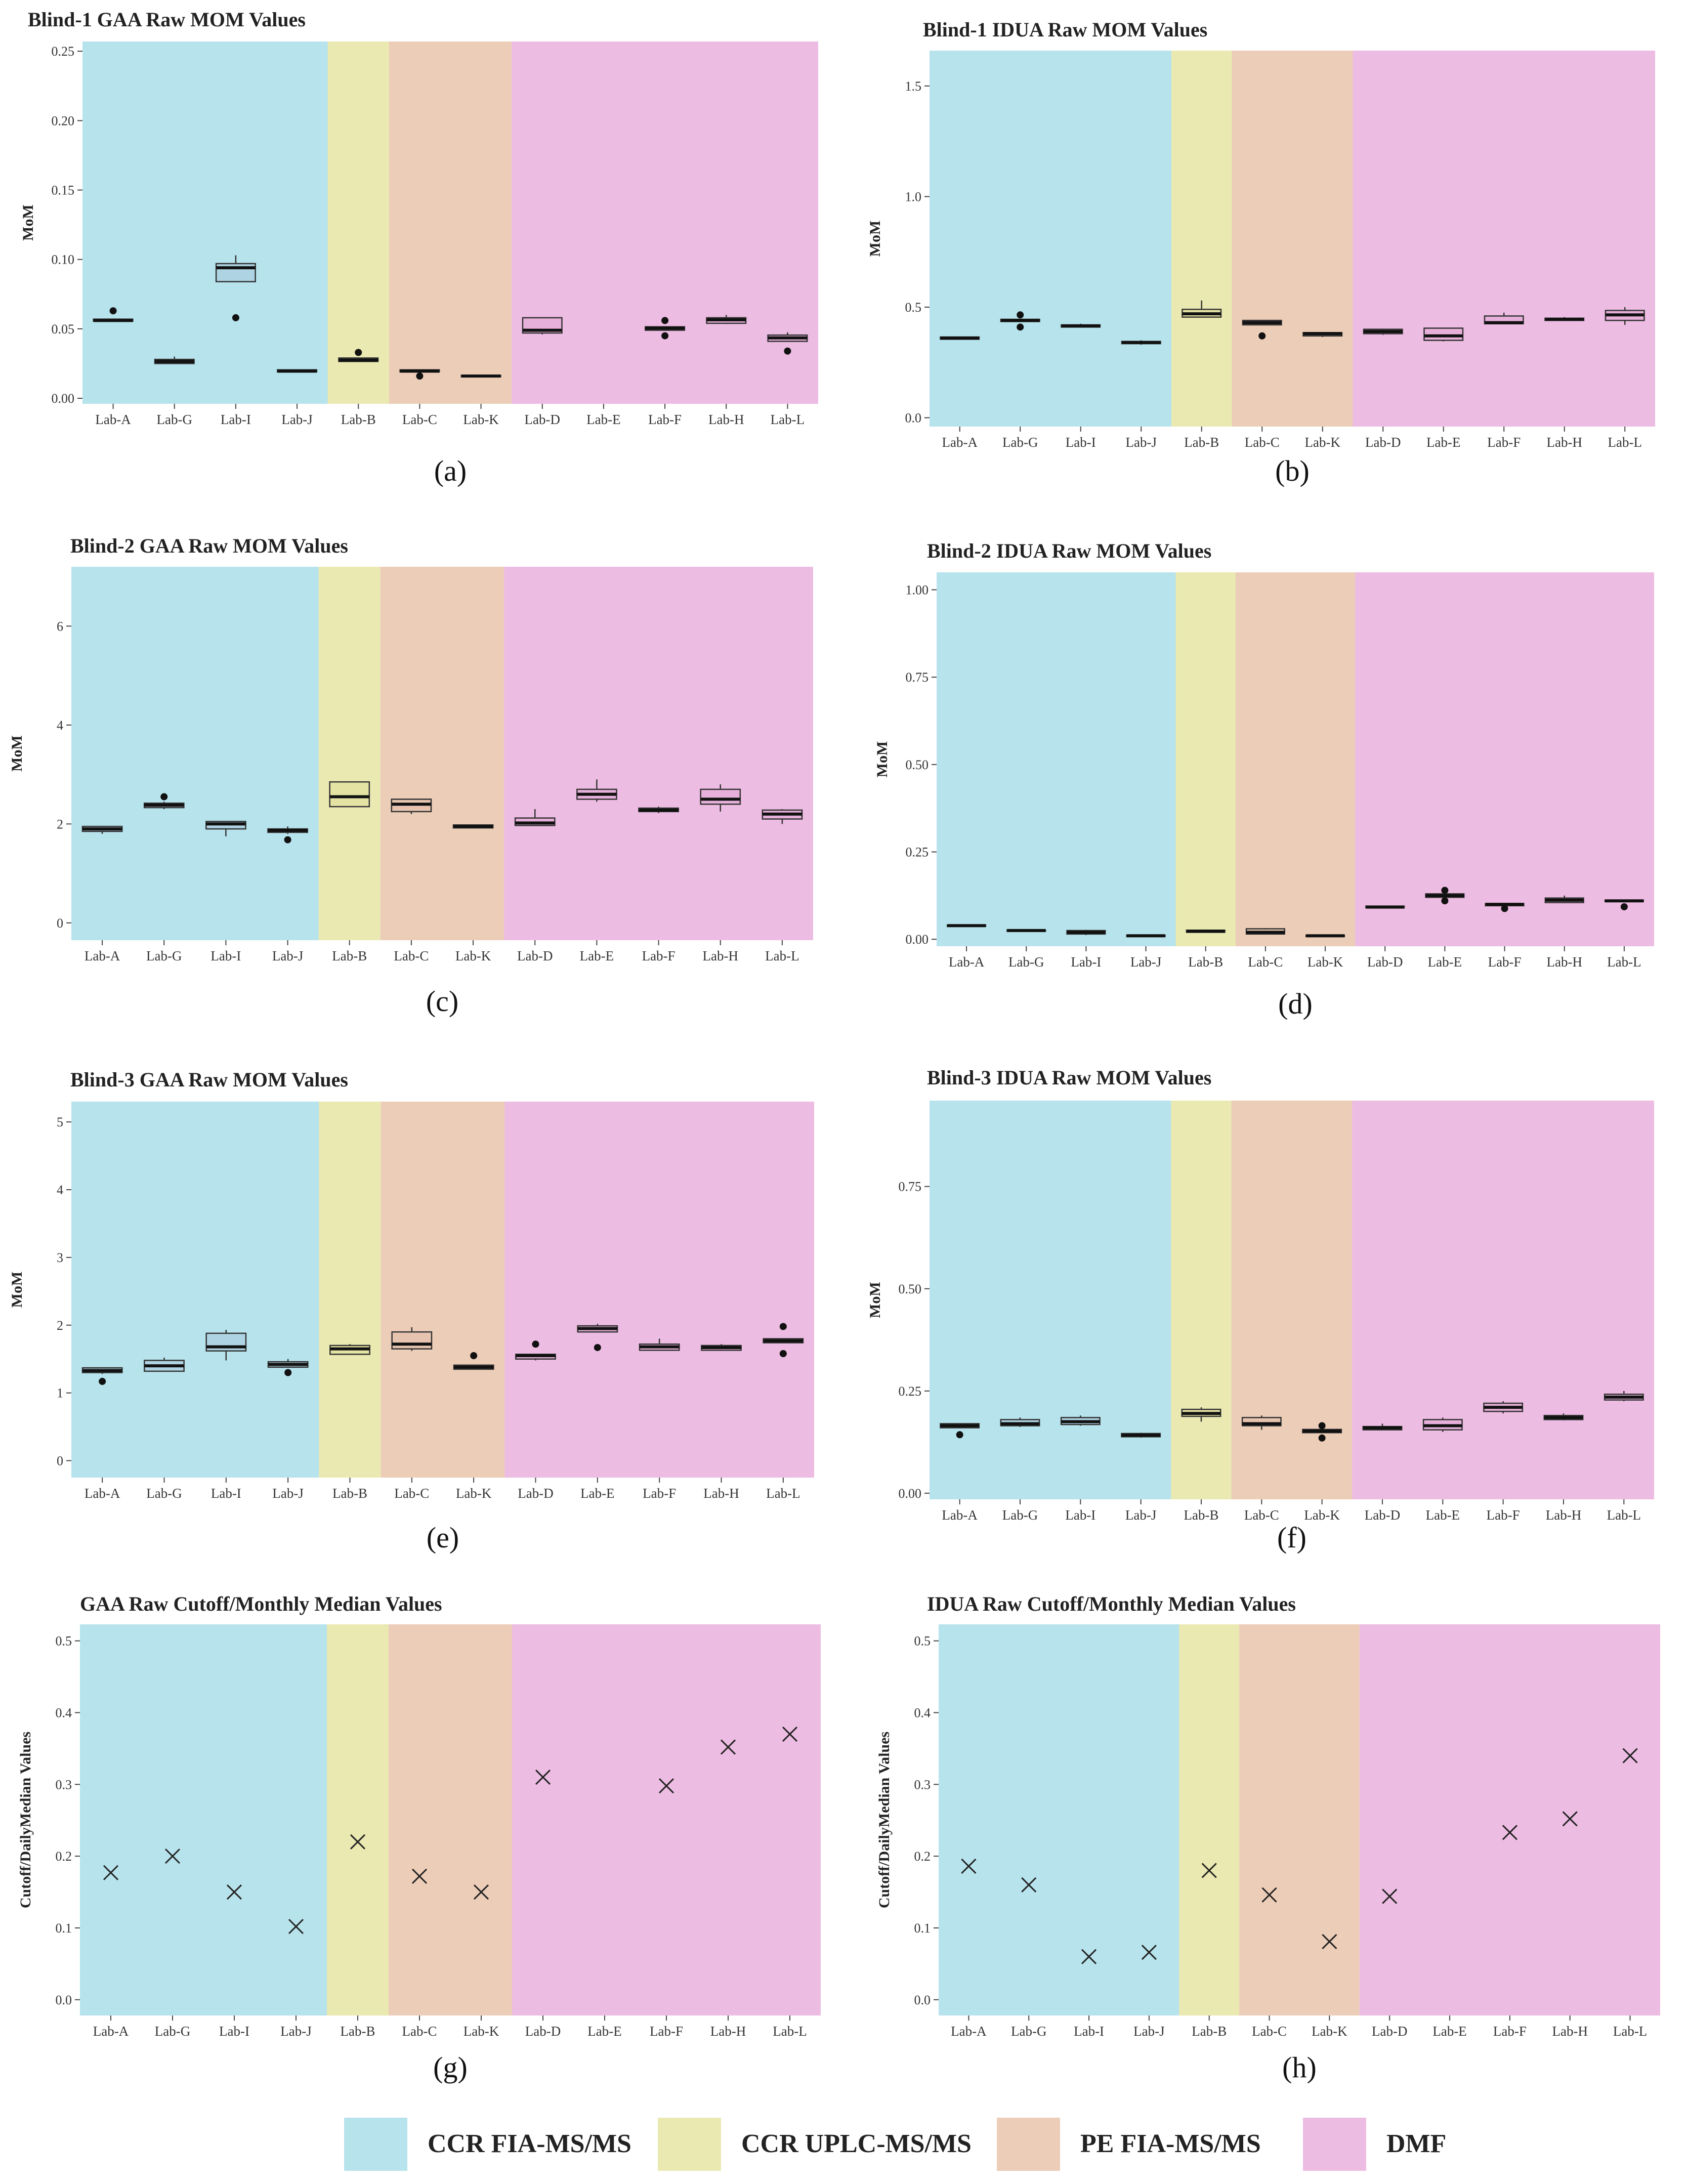 This screenshot has height=2184, width=1688. I want to click on point-lab-j, so click(296, 1927).